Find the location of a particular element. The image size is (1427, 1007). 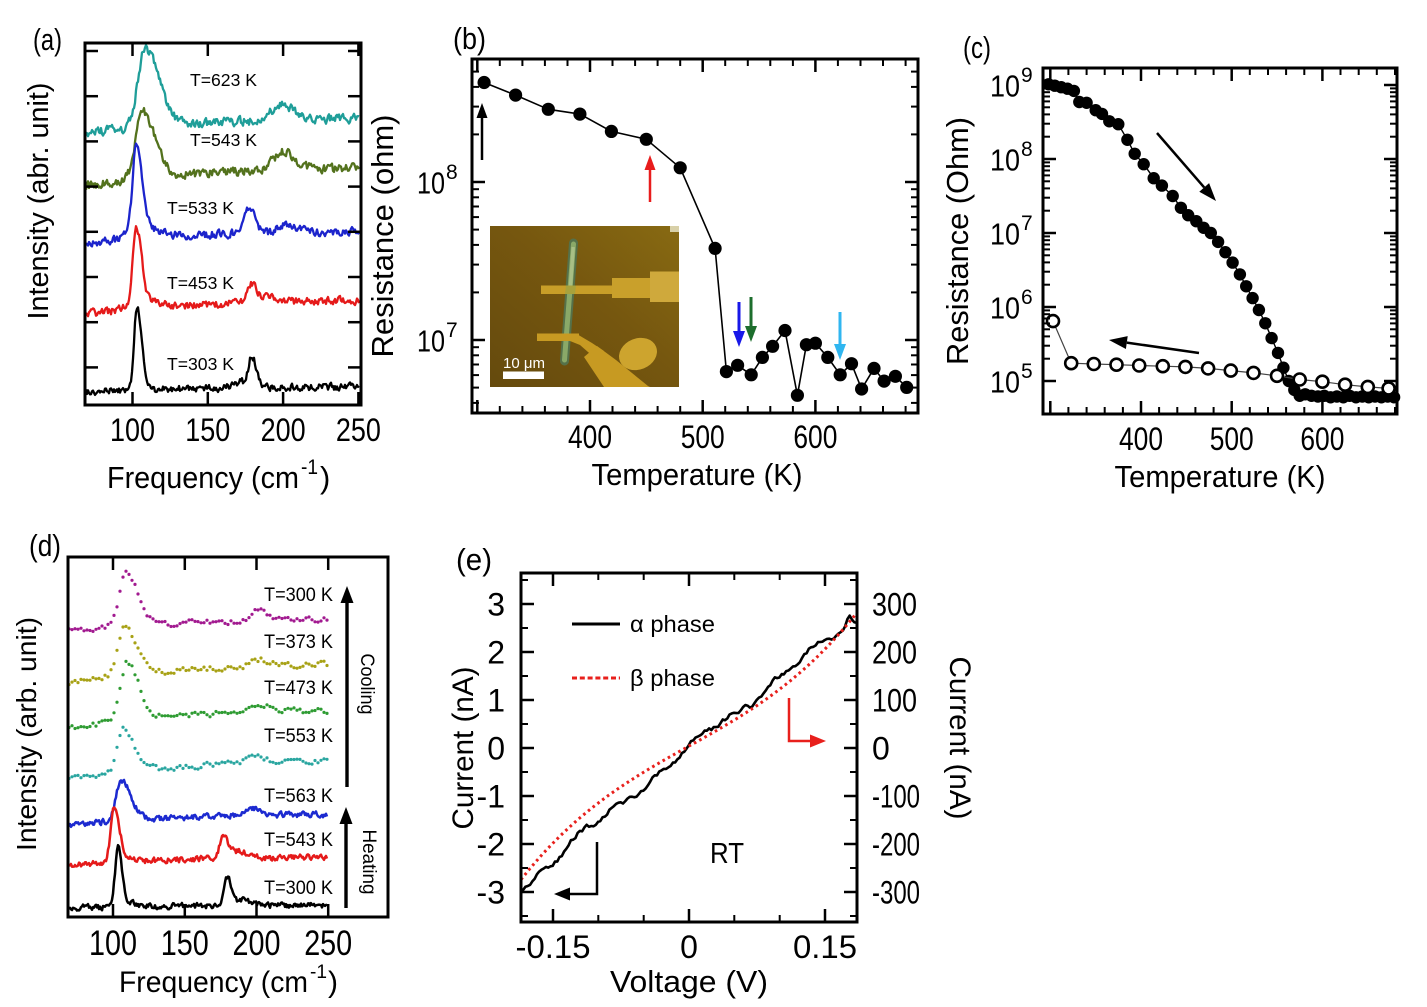

svg-text: -3 is located at coordinates (491, 893).